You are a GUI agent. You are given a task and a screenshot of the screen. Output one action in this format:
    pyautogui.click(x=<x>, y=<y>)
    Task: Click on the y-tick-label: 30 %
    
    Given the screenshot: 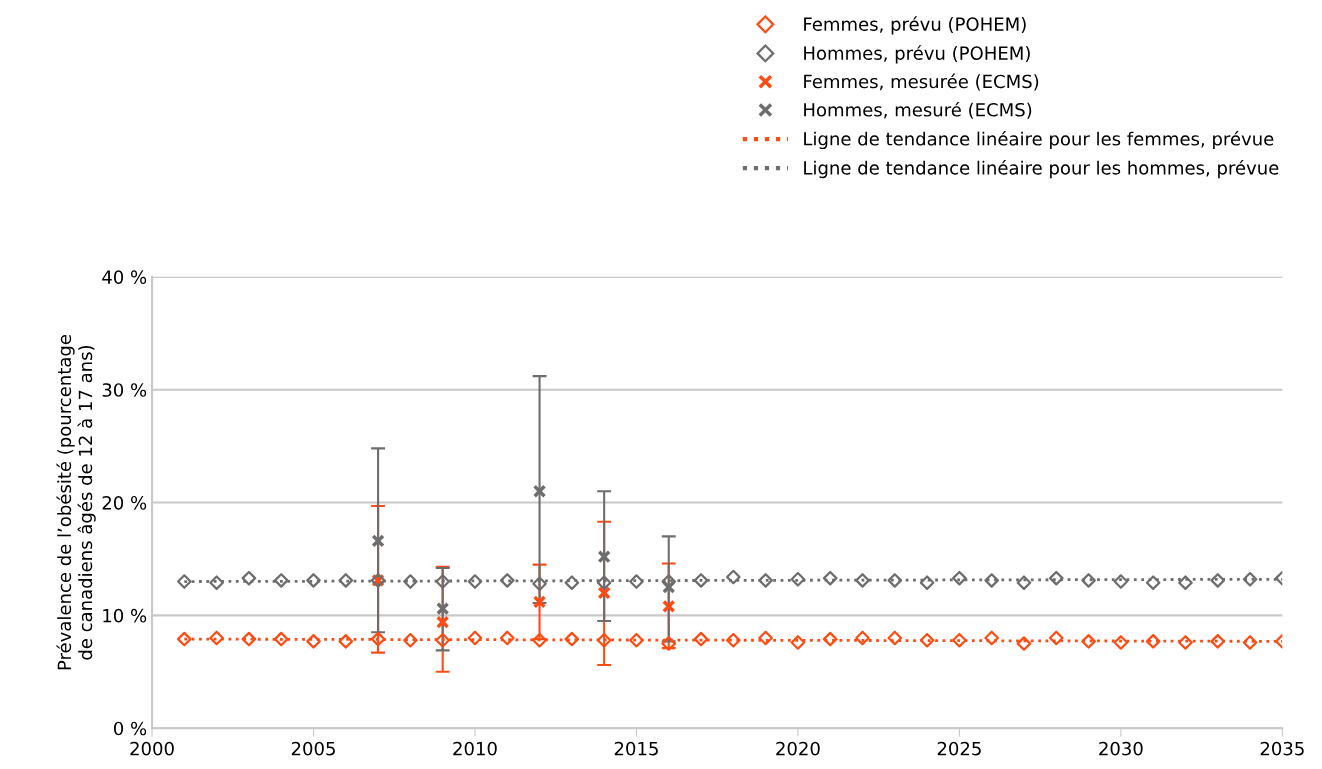 What is the action you would take?
    pyautogui.click(x=124, y=390)
    